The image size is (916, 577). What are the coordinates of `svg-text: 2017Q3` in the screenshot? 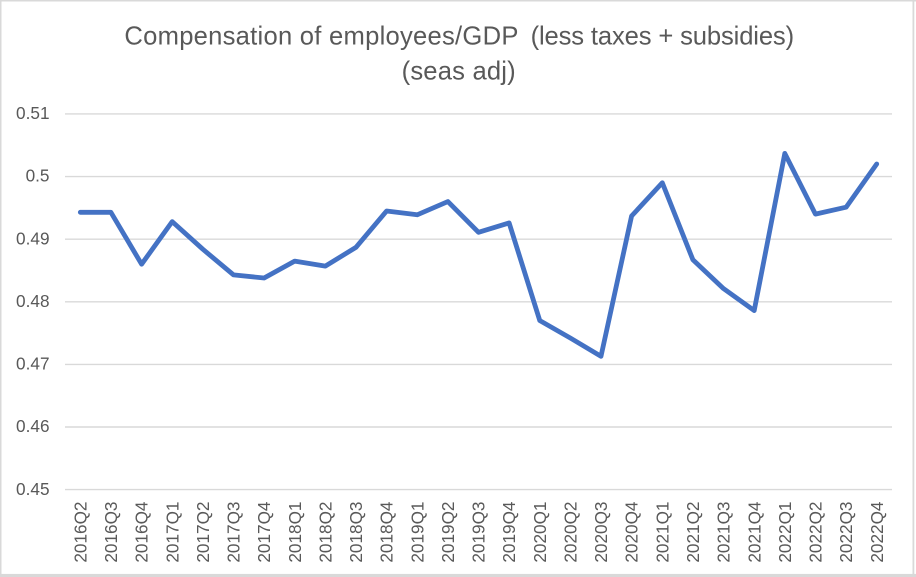 It's located at (234, 532).